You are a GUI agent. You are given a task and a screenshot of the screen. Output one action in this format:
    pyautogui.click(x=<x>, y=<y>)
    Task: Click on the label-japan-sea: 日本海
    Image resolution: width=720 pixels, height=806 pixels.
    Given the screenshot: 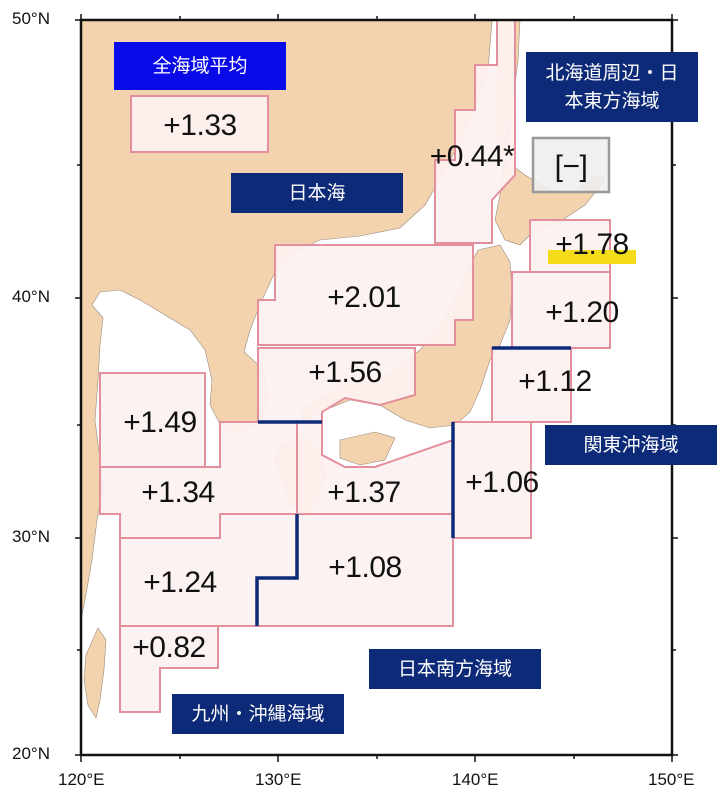 What is the action you would take?
    pyautogui.click(x=317, y=193)
    